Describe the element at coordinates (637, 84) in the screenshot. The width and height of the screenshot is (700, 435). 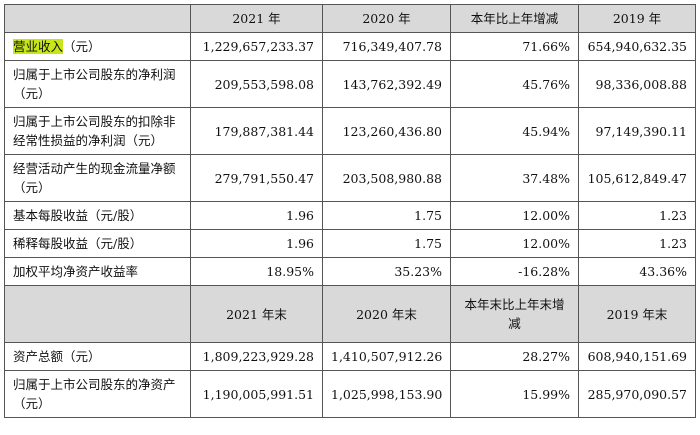
I see `value-cell: 98,336,008.88` at that location.